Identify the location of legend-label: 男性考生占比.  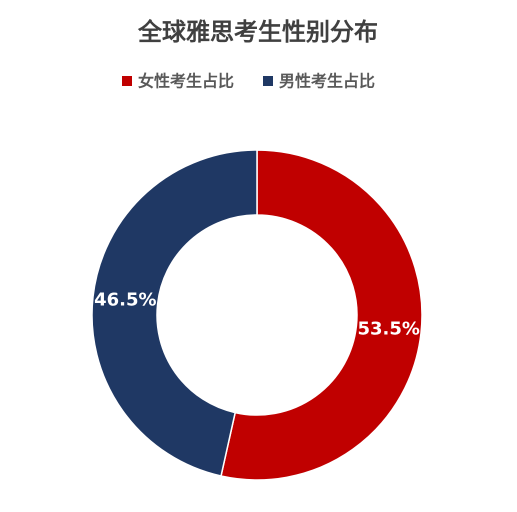
(327, 81).